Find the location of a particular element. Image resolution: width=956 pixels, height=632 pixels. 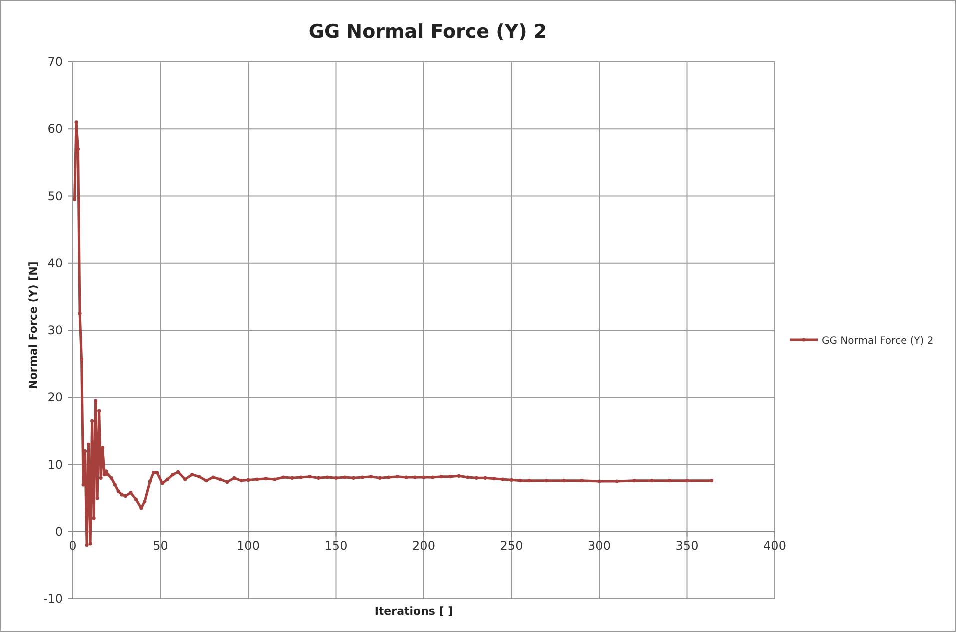

y-tick-label: 30 is located at coordinates (55, 331).